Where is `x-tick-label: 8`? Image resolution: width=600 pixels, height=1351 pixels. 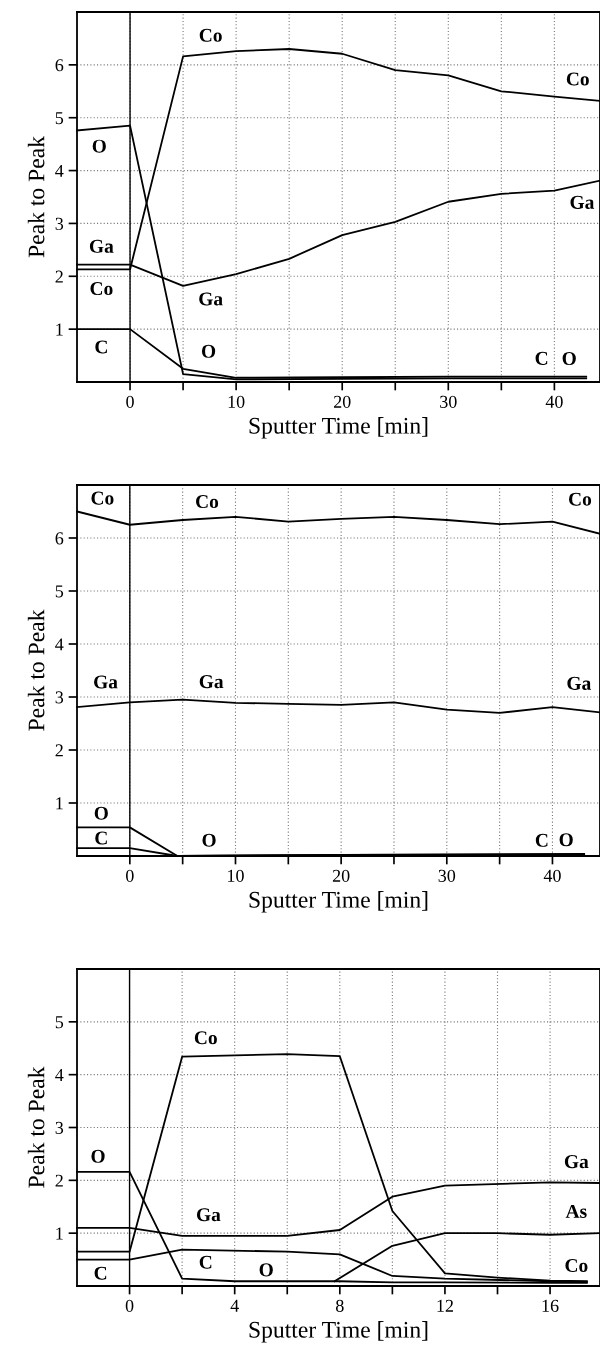 x-tick-label: 8 is located at coordinates (339, 1305).